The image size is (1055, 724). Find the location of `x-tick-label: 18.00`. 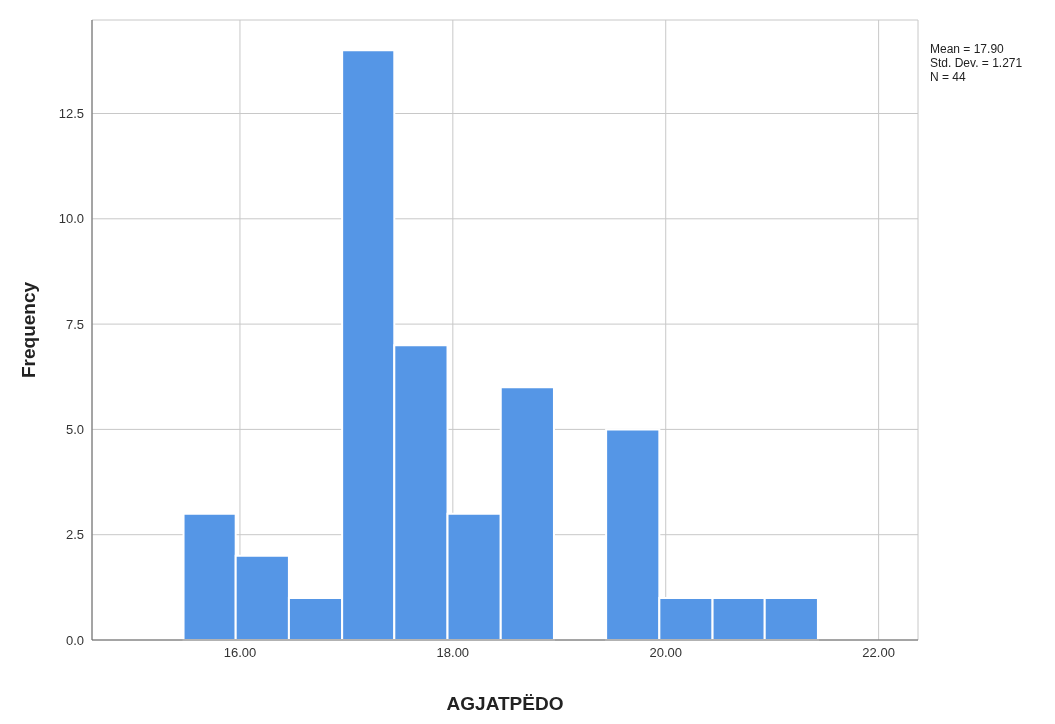

x-tick-label: 18.00 is located at coordinates (453, 653).